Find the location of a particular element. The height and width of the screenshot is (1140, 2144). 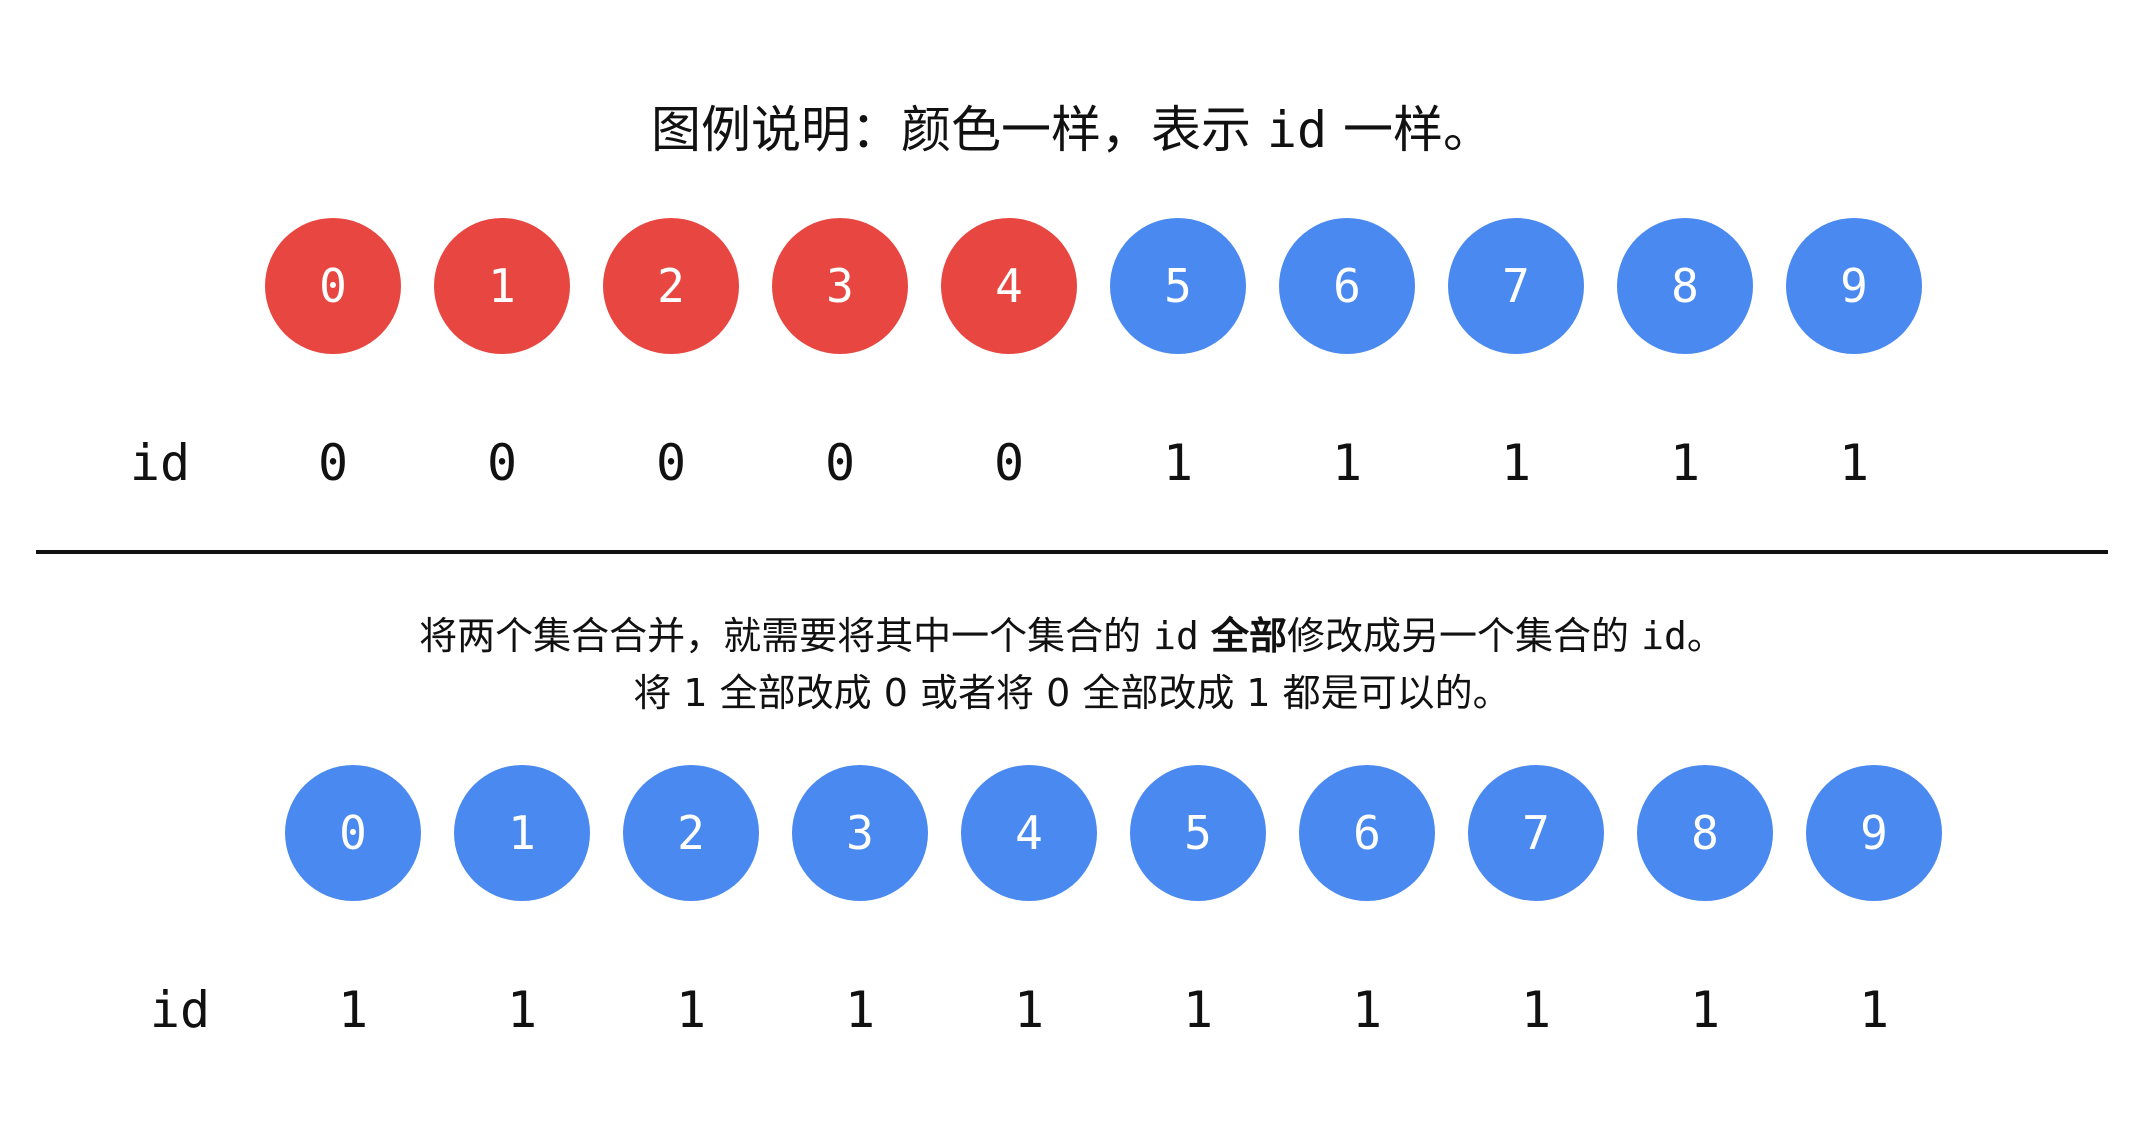

description-line-1-d: 。 is located at coordinates (1705, 636).